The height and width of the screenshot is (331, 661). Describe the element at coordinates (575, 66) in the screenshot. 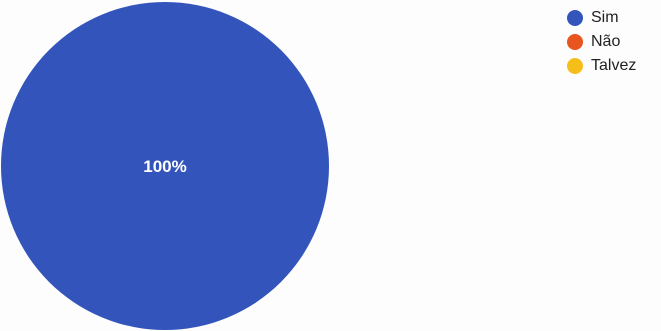

I see `legend-swatch-talvez` at that location.